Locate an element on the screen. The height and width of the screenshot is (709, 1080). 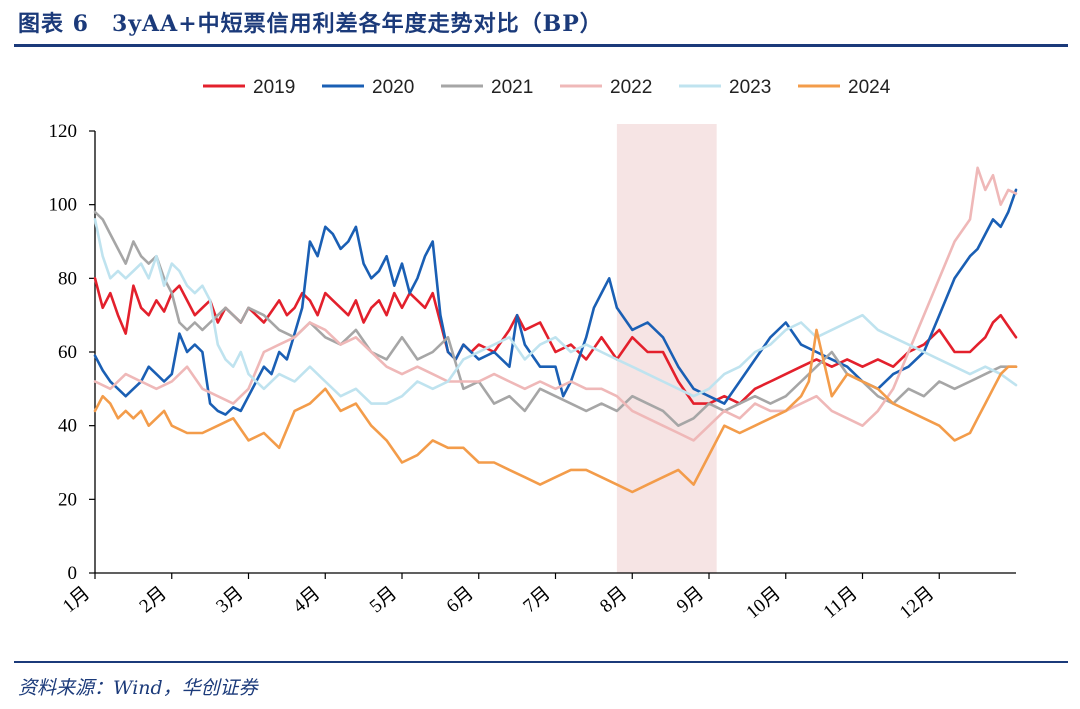
y-tick-label: 60 is located at coordinates (67, 352).